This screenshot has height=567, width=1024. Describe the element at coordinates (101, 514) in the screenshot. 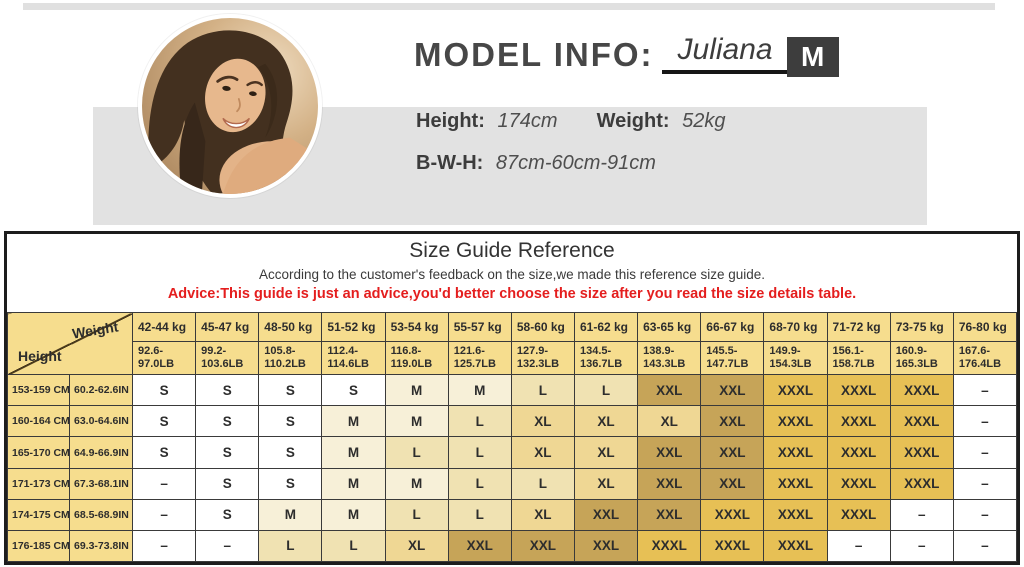

I see `height-in-label-cell: 68.5-68.9IN` at that location.